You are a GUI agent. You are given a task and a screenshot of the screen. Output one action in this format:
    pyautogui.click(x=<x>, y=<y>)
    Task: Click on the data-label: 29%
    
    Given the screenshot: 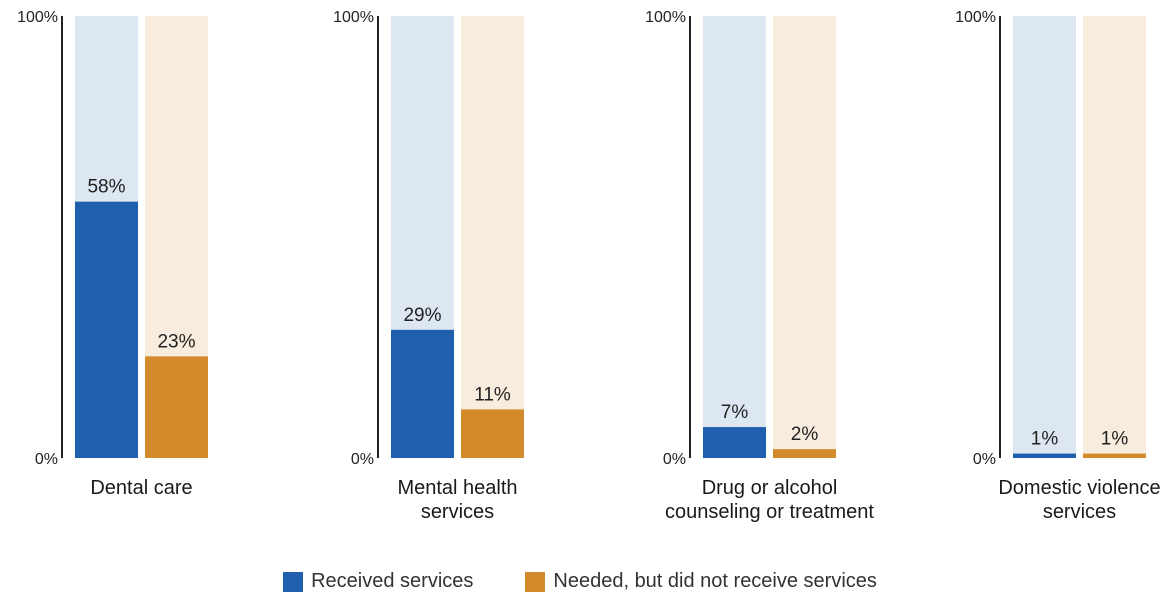 What is the action you would take?
    pyautogui.click(x=422, y=315)
    